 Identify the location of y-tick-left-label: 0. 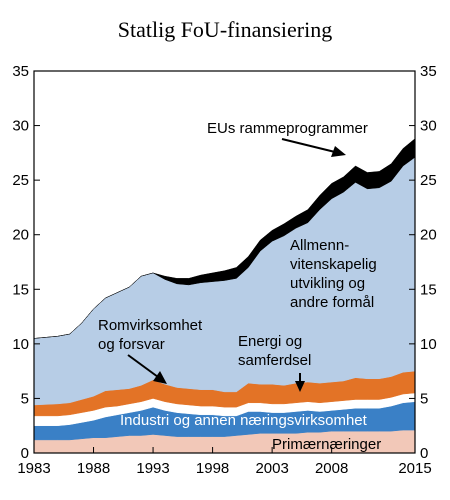
(25, 453).